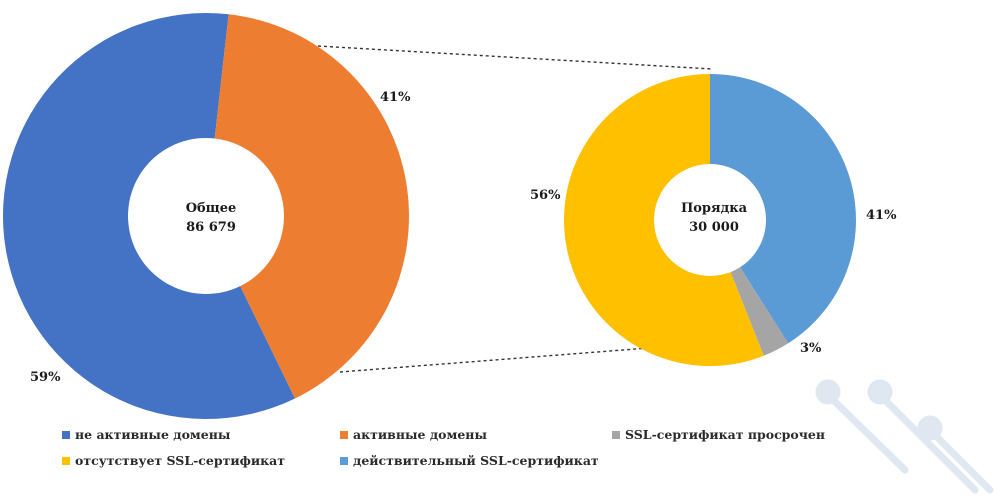  What do you see at coordinates (545, 195) in the screenshot?
I see `data-label-missing-ssl: 56%` at bounding box center [545, 195].